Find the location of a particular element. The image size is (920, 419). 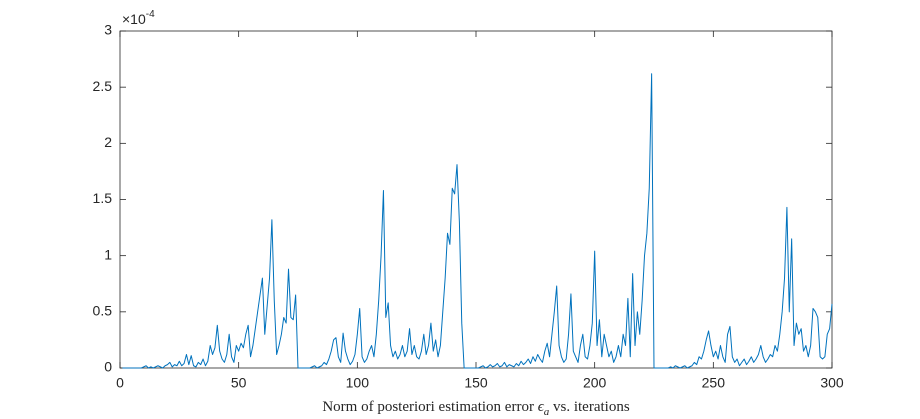

x-tick-label: 300 is located at coordinates (832, 383).